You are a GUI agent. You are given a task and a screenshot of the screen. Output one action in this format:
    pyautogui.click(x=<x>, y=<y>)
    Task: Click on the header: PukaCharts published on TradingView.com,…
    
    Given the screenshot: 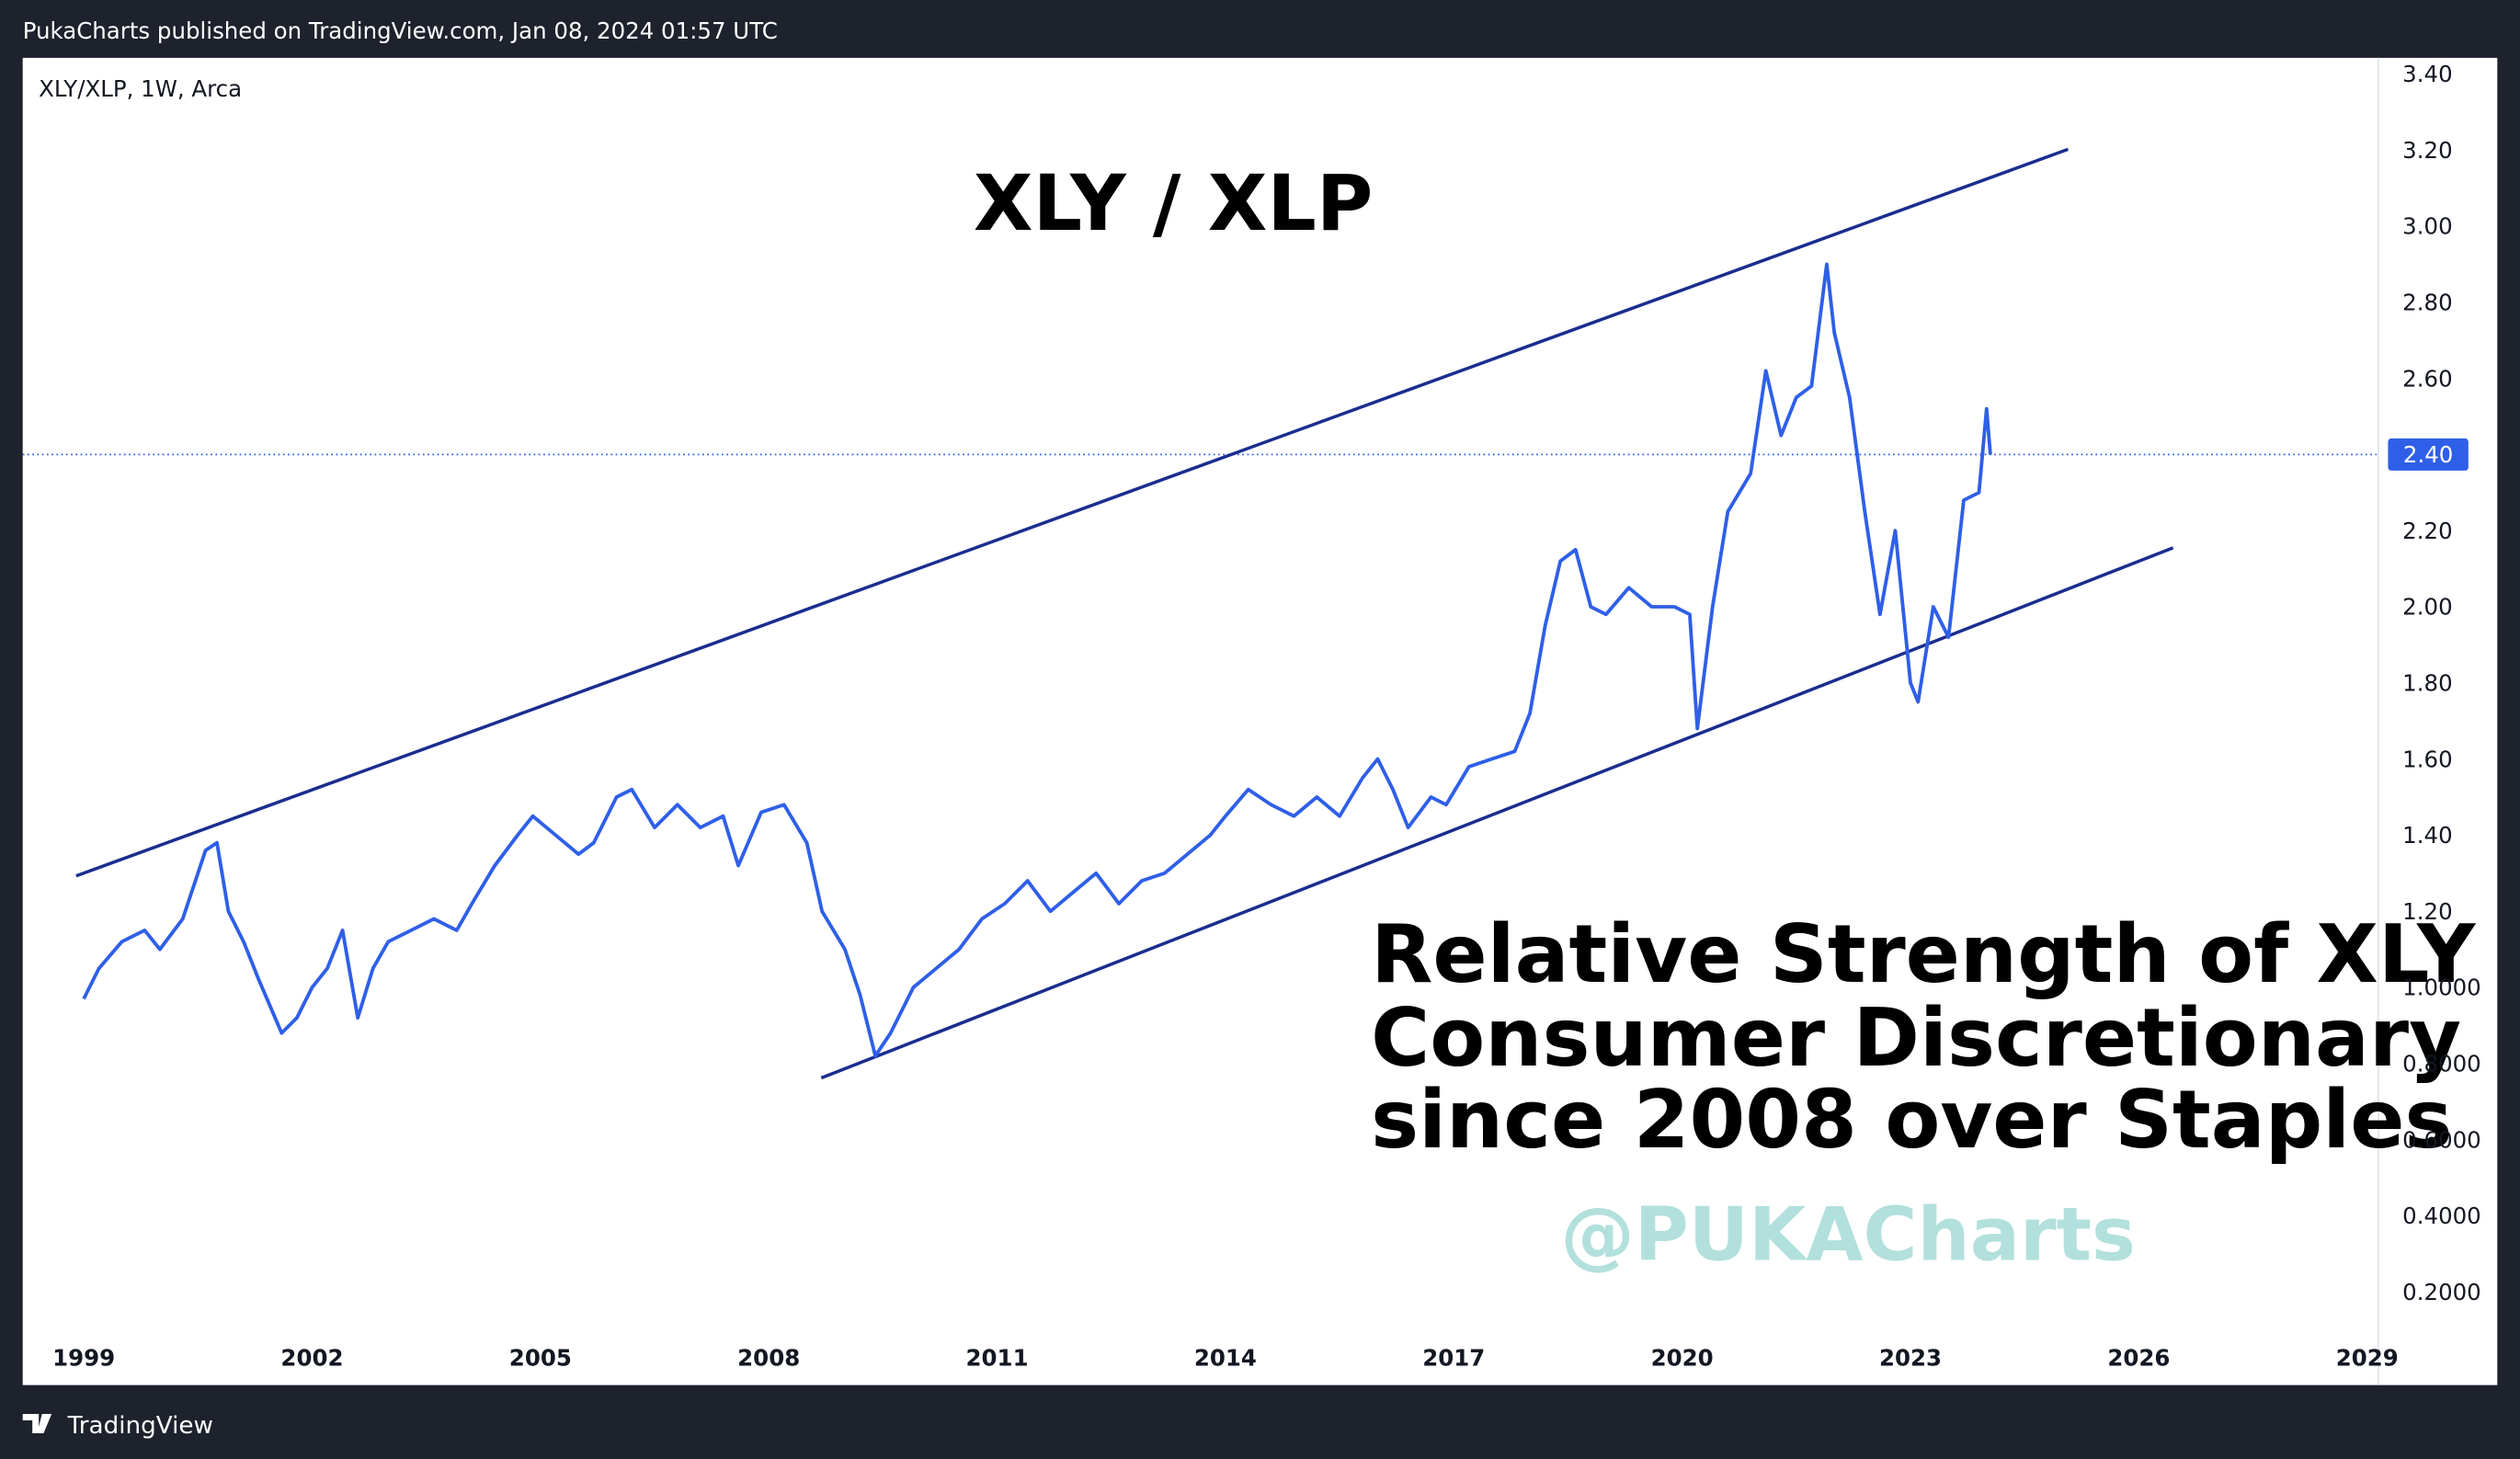 What is the action you would take?
    pyautogui.click(x=400, y=30)
    